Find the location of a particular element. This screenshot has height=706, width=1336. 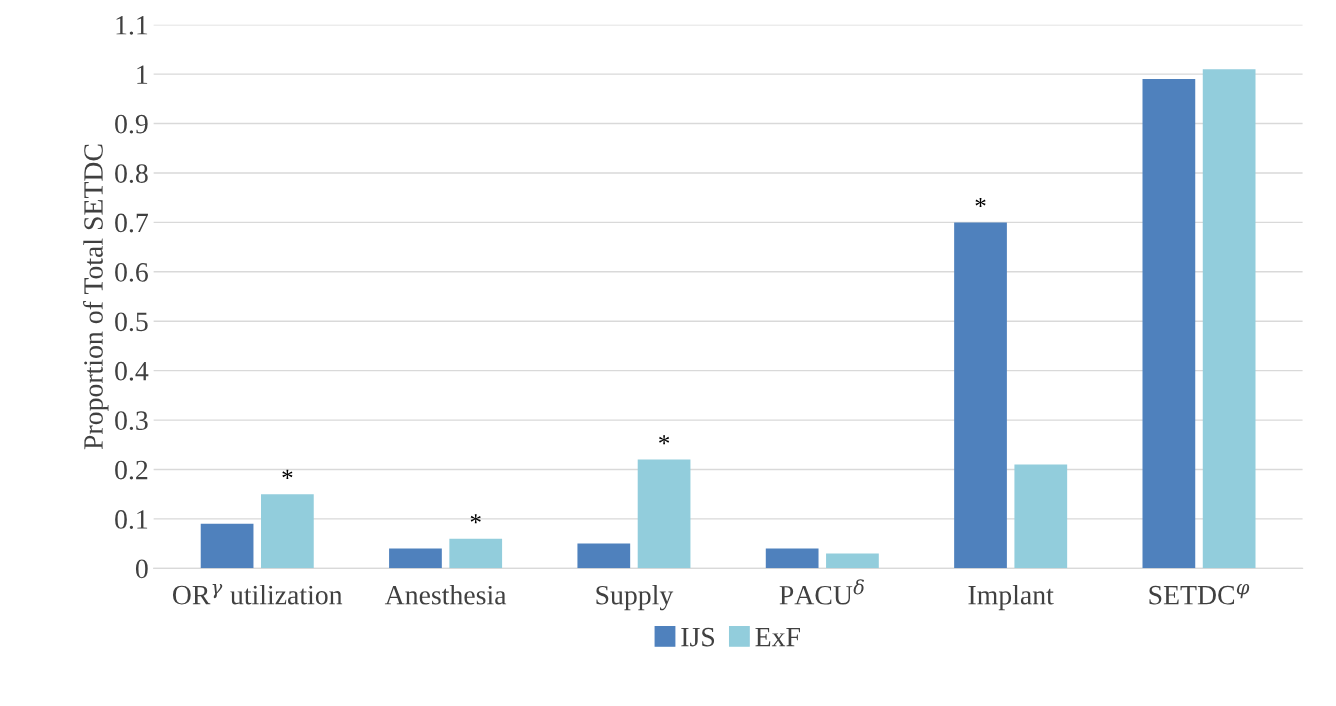

x-tick-label: OR$^{γ}$ utilization is located at coordinates (257, 594).